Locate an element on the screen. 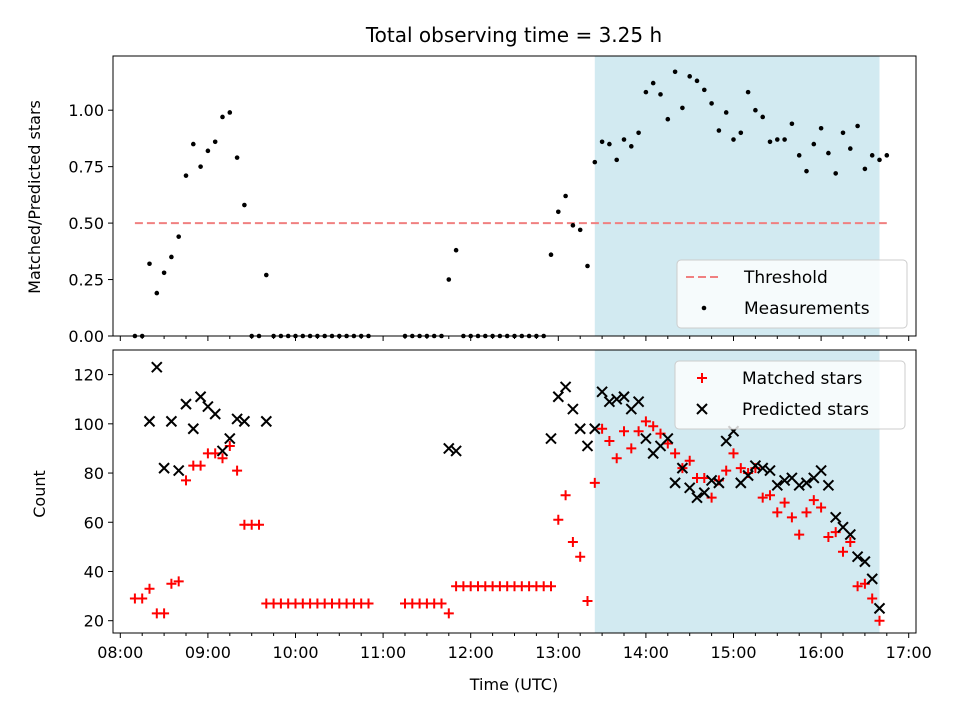 The height and width of the screenshot is (720, 960). legend-label: Measurements is located at coordinates (807, 309).